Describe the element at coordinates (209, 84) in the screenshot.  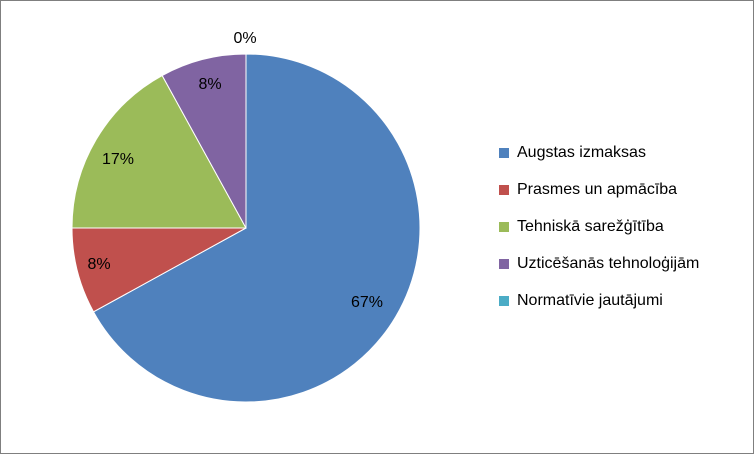
I see `data-label-4: 8%` at that location.